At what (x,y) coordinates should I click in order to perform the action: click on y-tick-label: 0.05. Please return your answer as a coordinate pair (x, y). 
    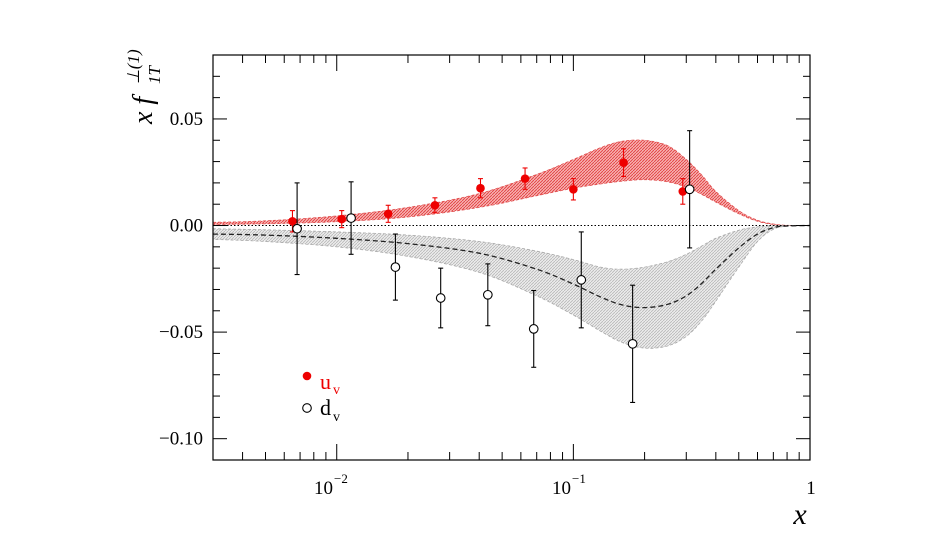
    Looking at the image, I should click on (186, 119).